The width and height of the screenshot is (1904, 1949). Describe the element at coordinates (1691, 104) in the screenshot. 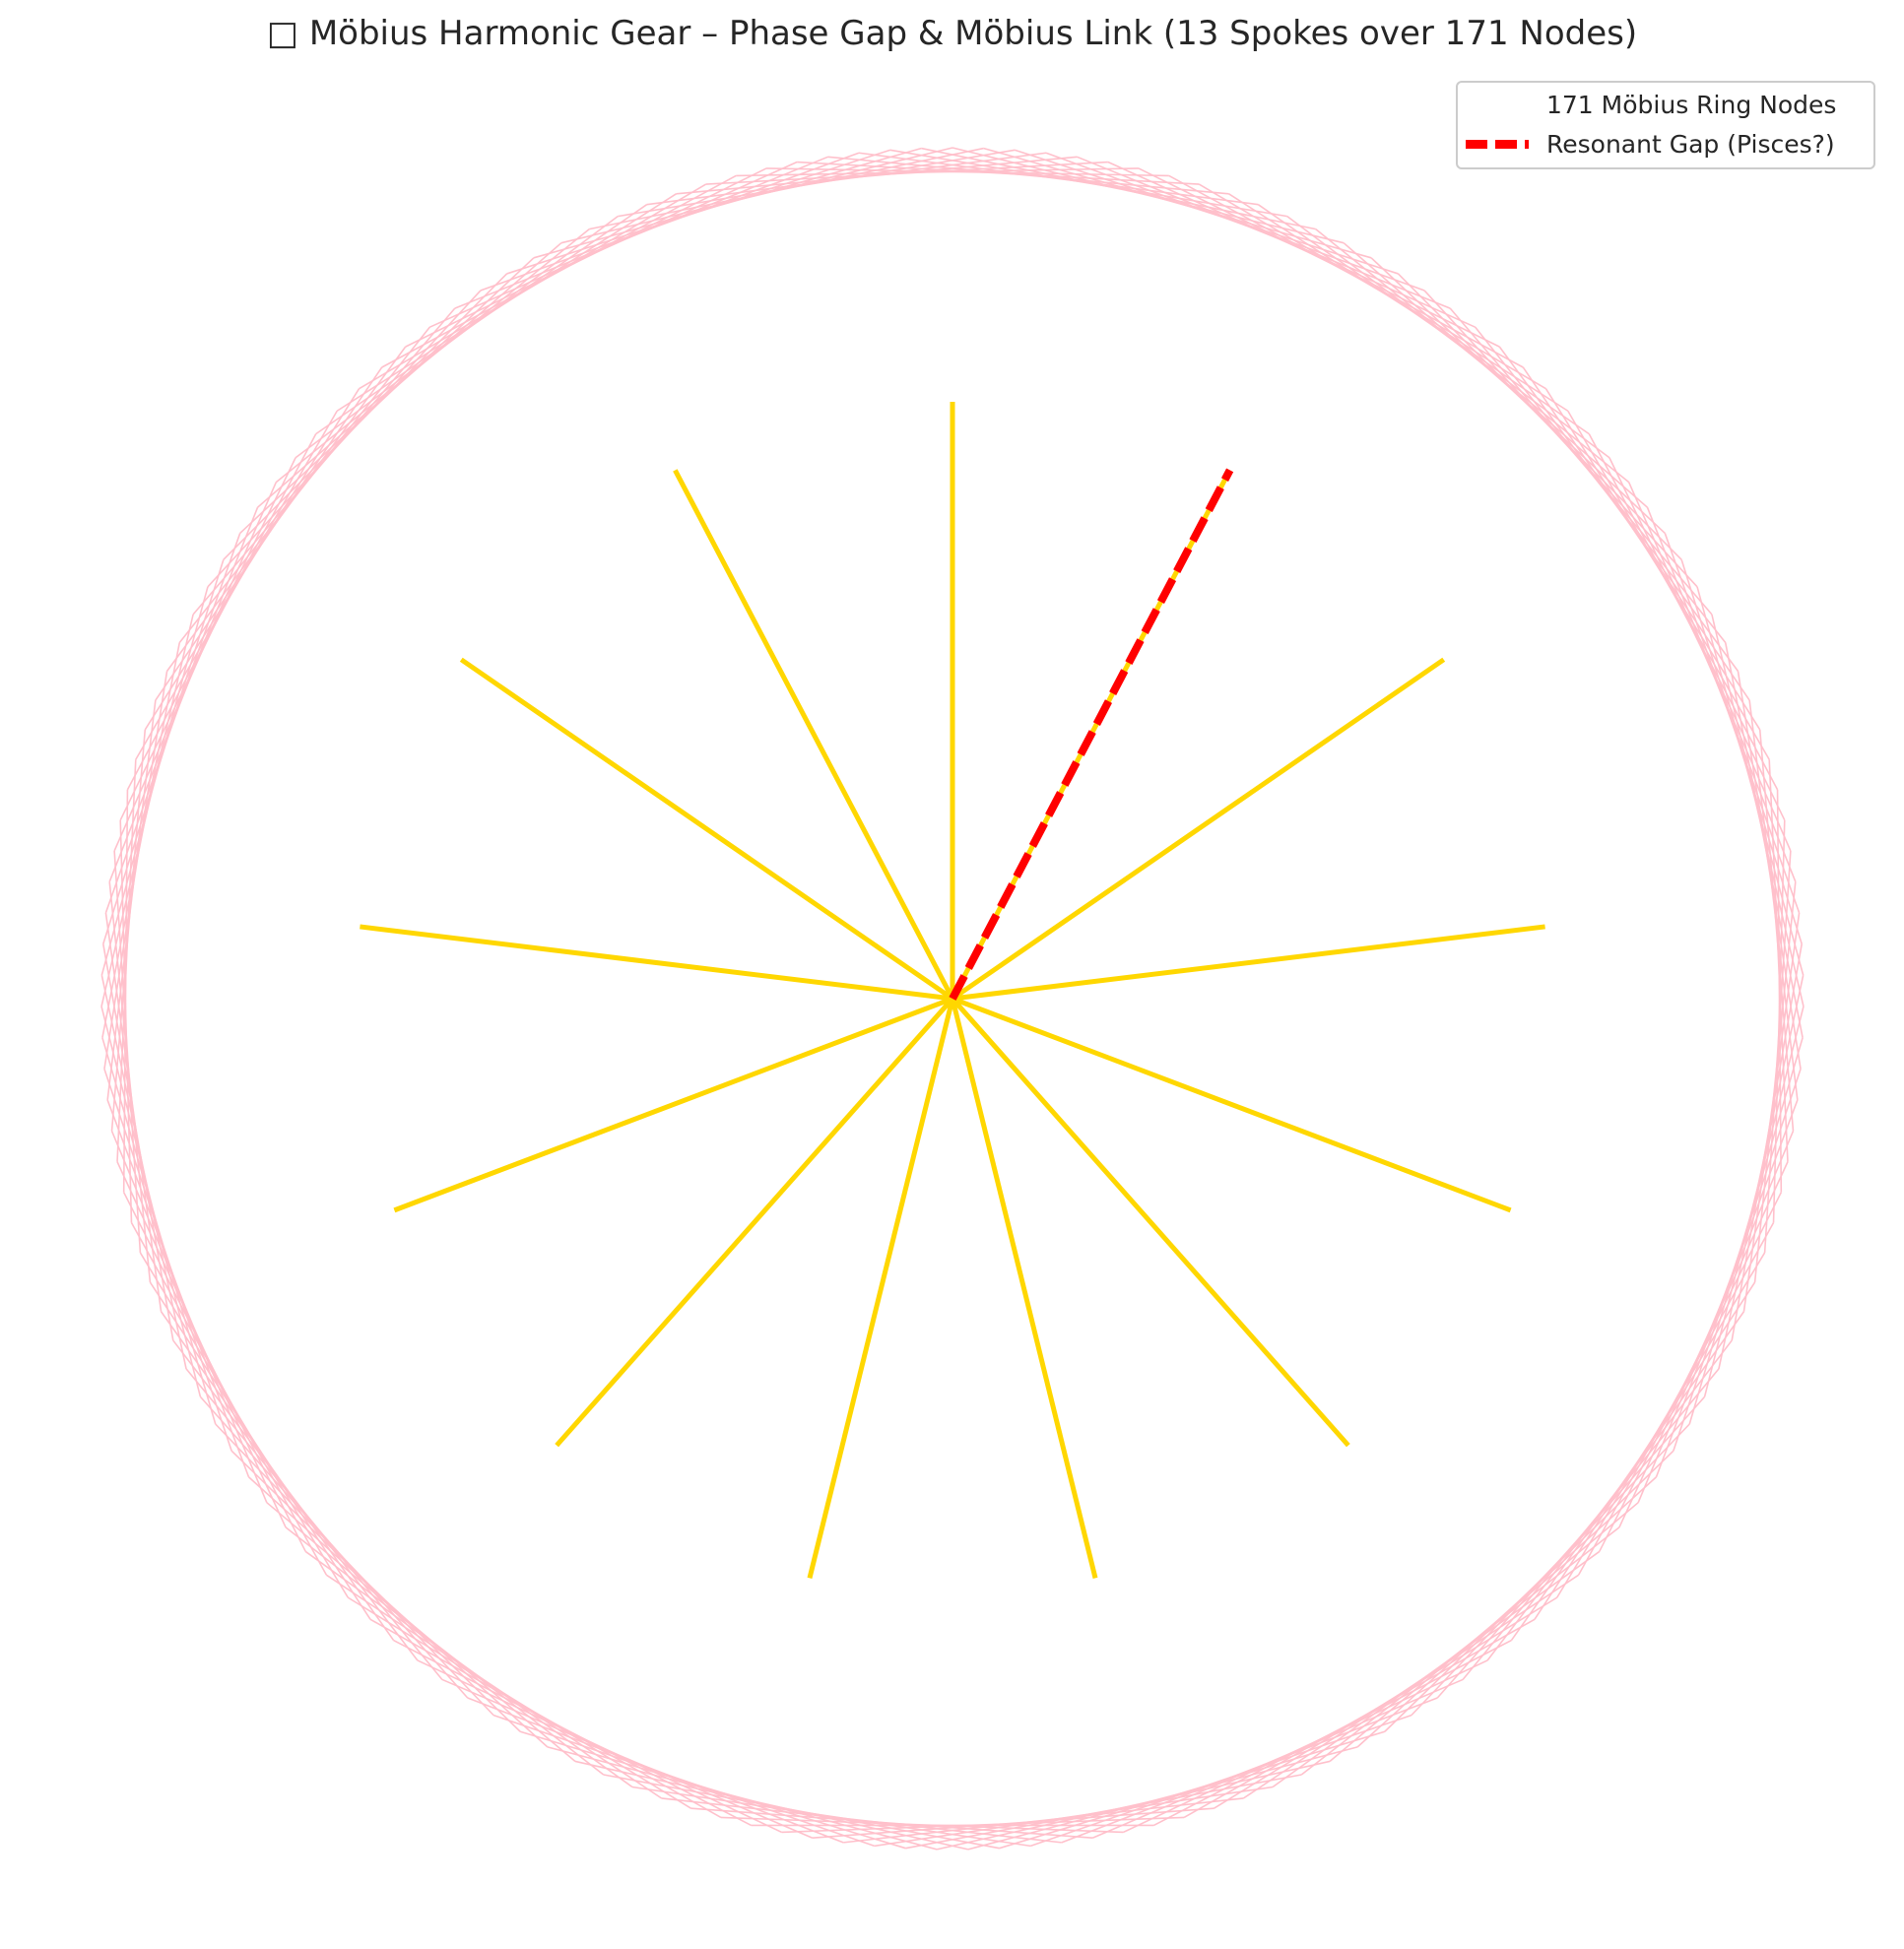

I see `legend-label-ring-nodes: 171 Möbius Ring Nodes` at that location.